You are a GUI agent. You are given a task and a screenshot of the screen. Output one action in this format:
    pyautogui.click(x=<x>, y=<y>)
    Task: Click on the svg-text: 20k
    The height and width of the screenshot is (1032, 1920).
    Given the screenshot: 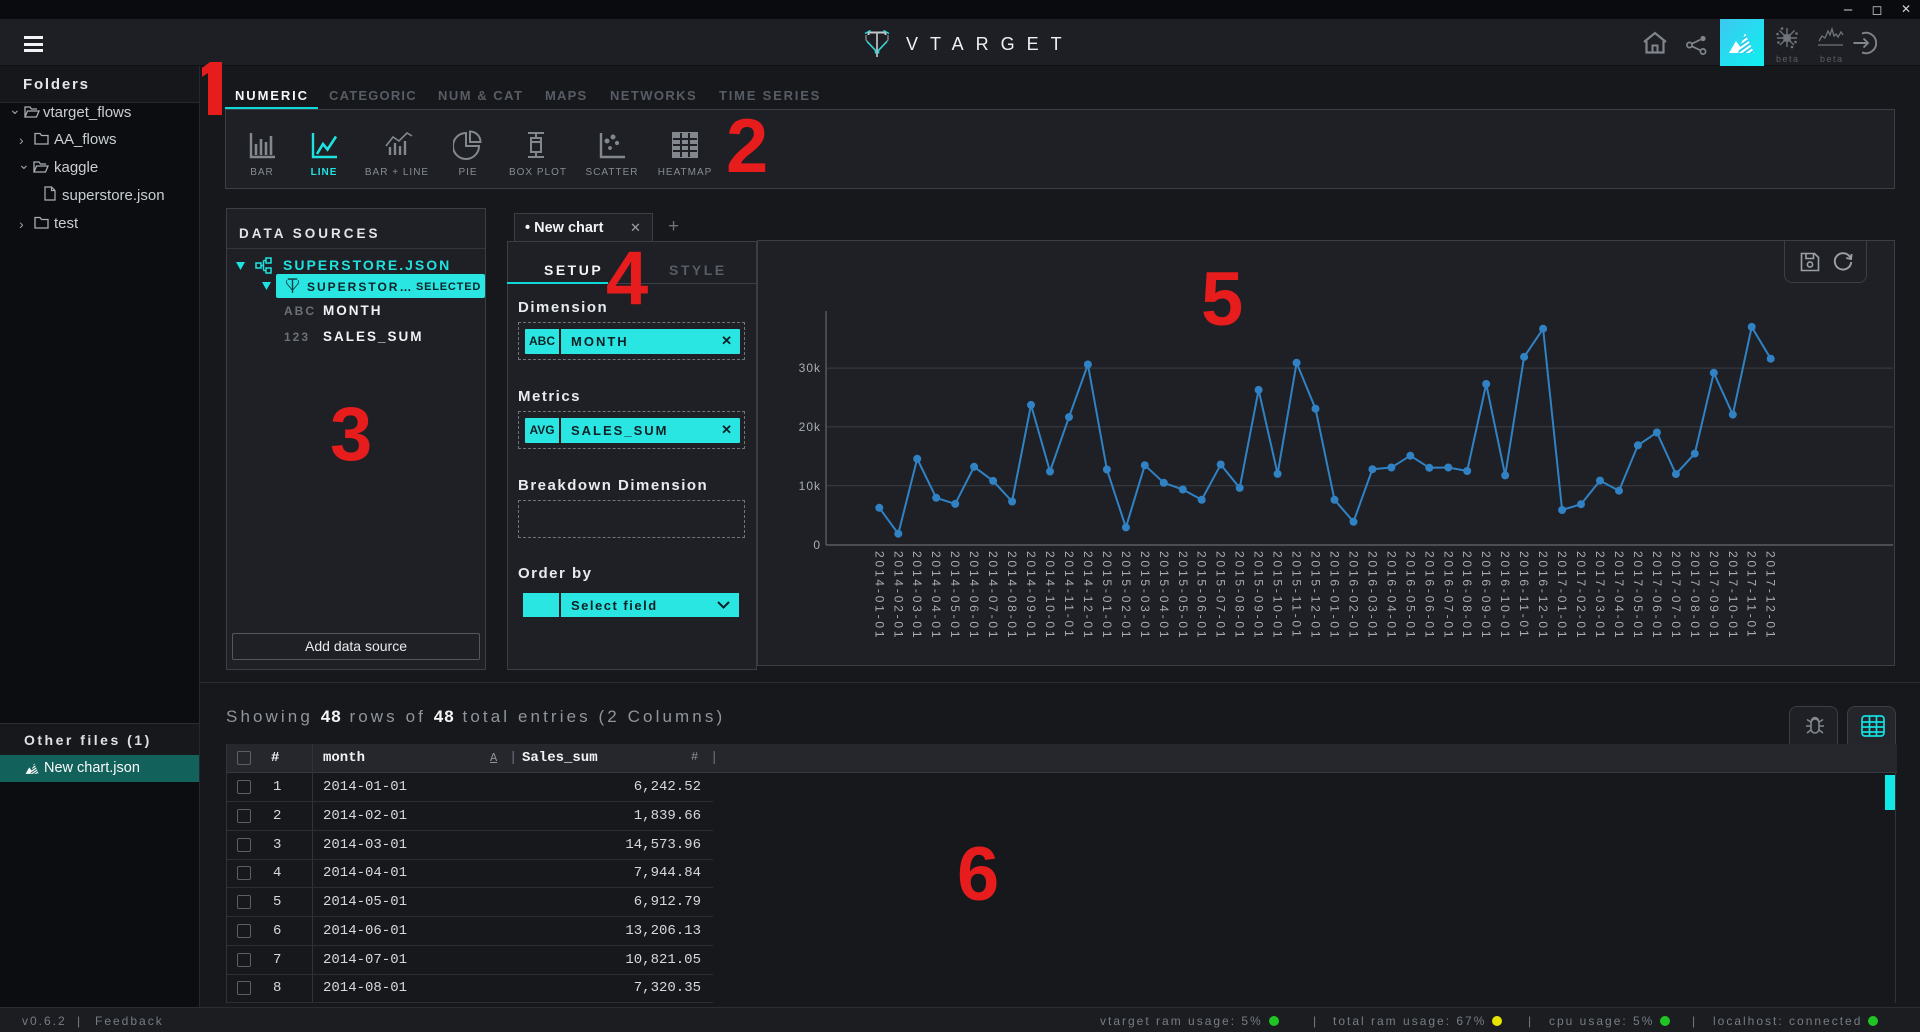 What is the action you would take?
    pyautogui.click(x=810, y=427)
    